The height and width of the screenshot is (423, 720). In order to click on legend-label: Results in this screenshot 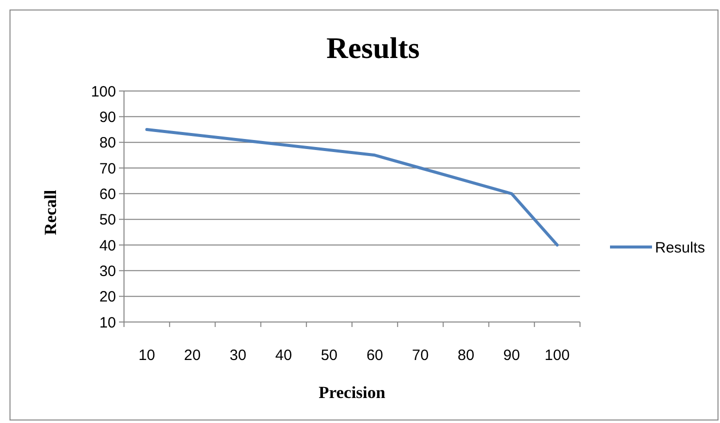, I will do `click(680, 247)`.